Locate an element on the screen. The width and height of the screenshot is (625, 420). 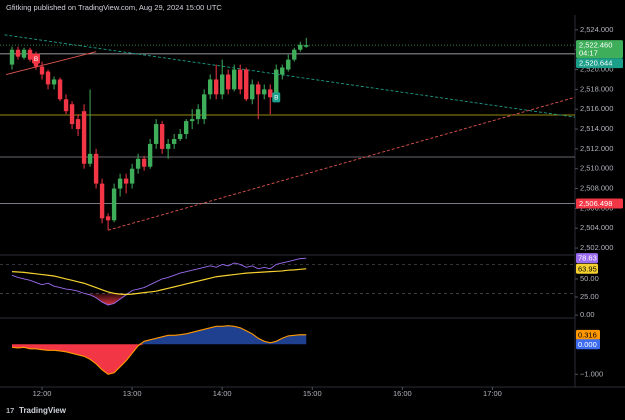
brand-logo: 17 is located at coordinates (10, 410).